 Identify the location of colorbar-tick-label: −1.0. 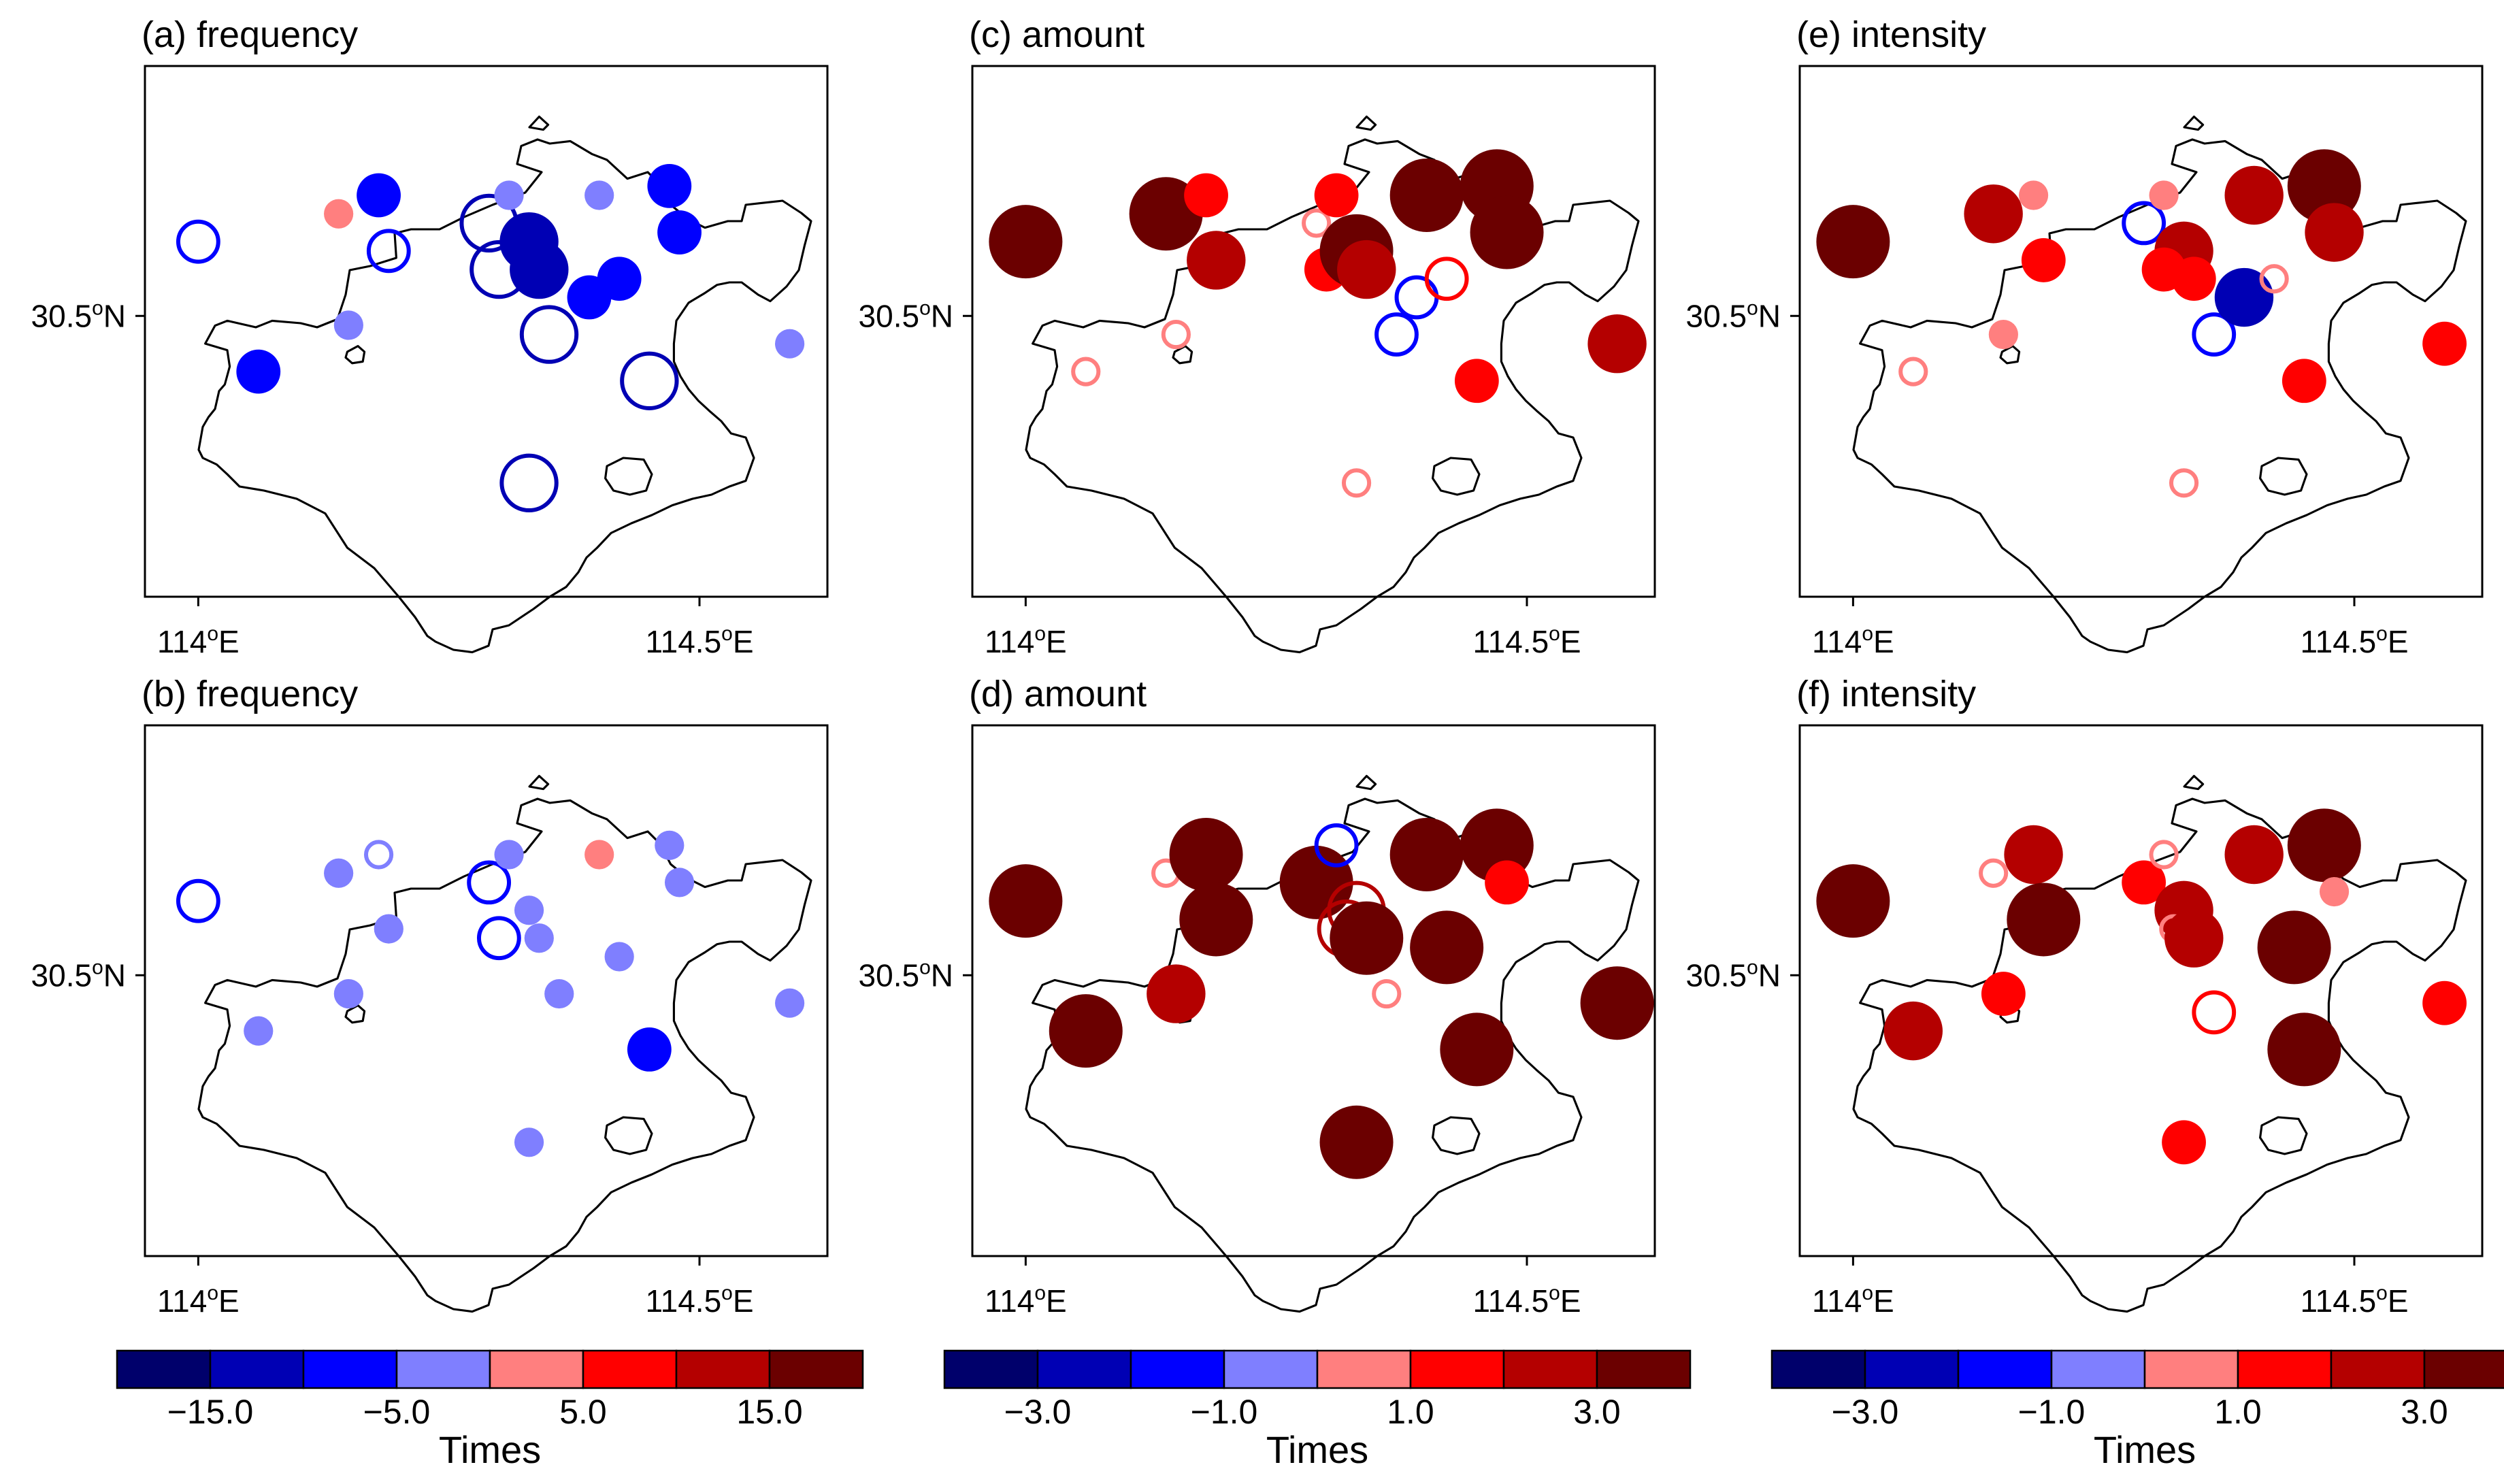
(1224, 1412).